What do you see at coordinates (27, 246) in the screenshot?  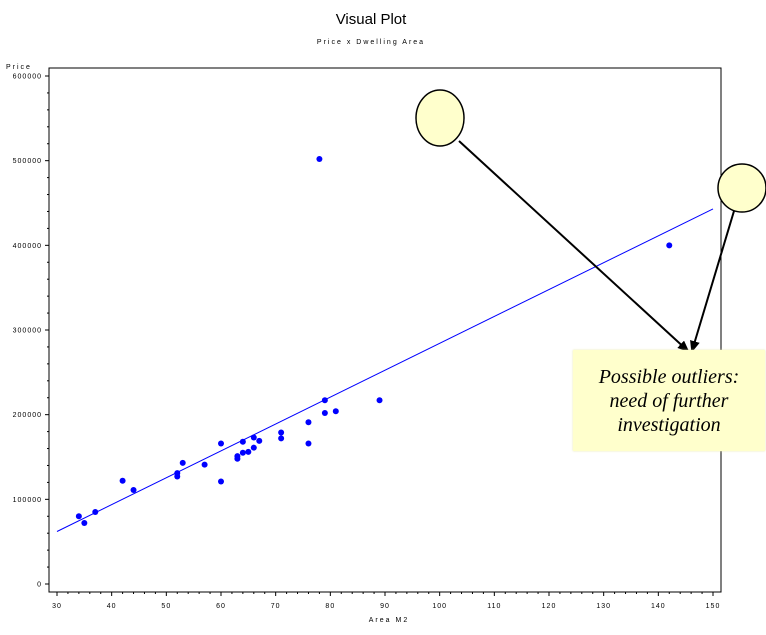 I see `y-tick-label: 400000` at bounding box center [27, 246].